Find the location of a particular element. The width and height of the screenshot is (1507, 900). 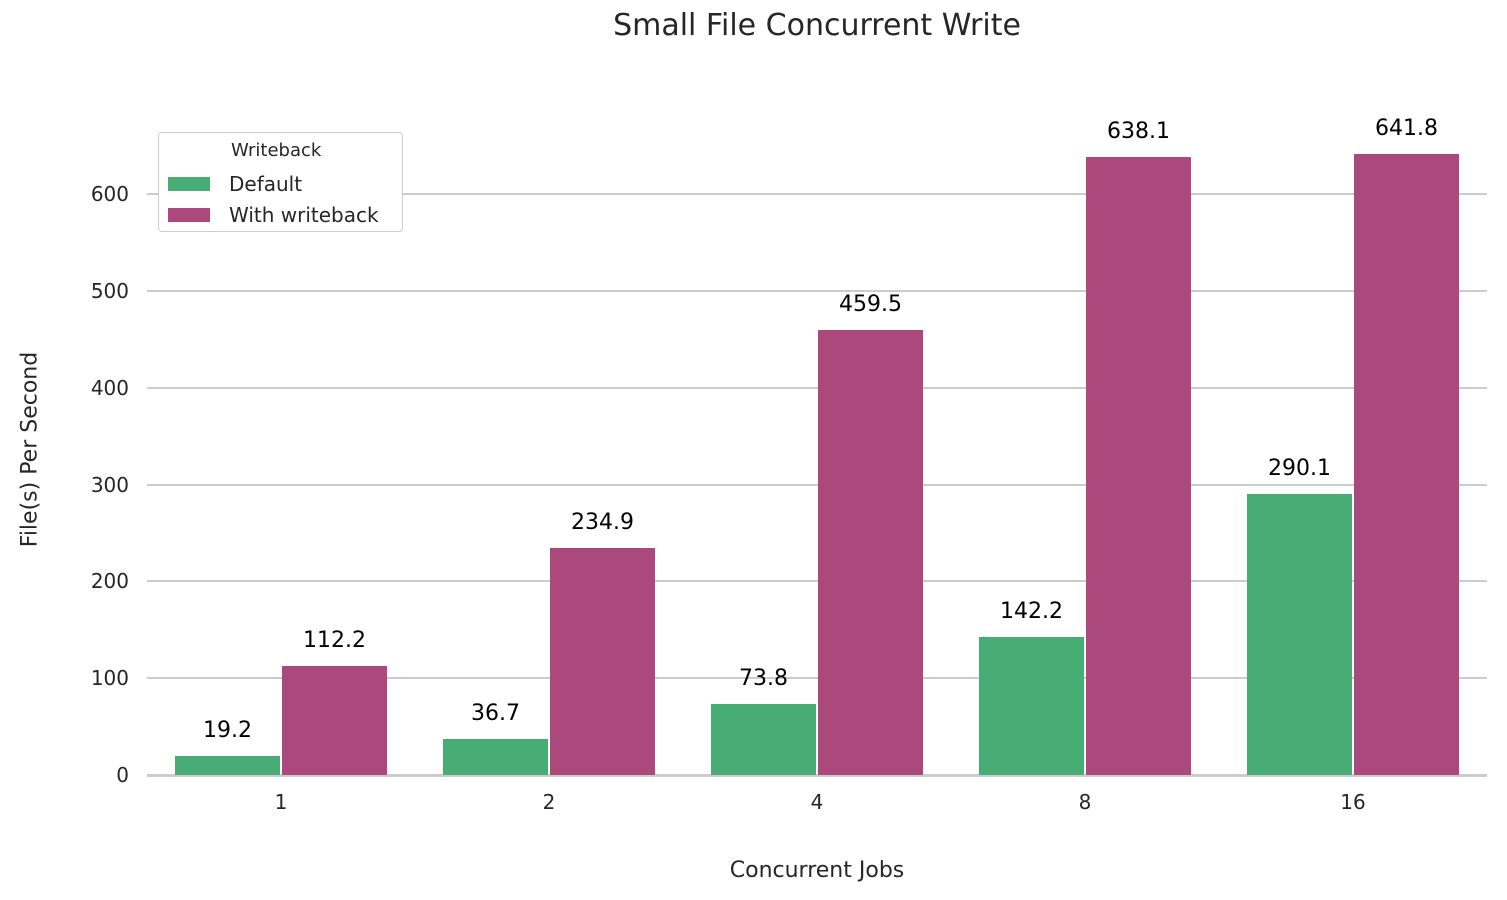

x-tick-label: 2 is located at coordinates (549, 802).